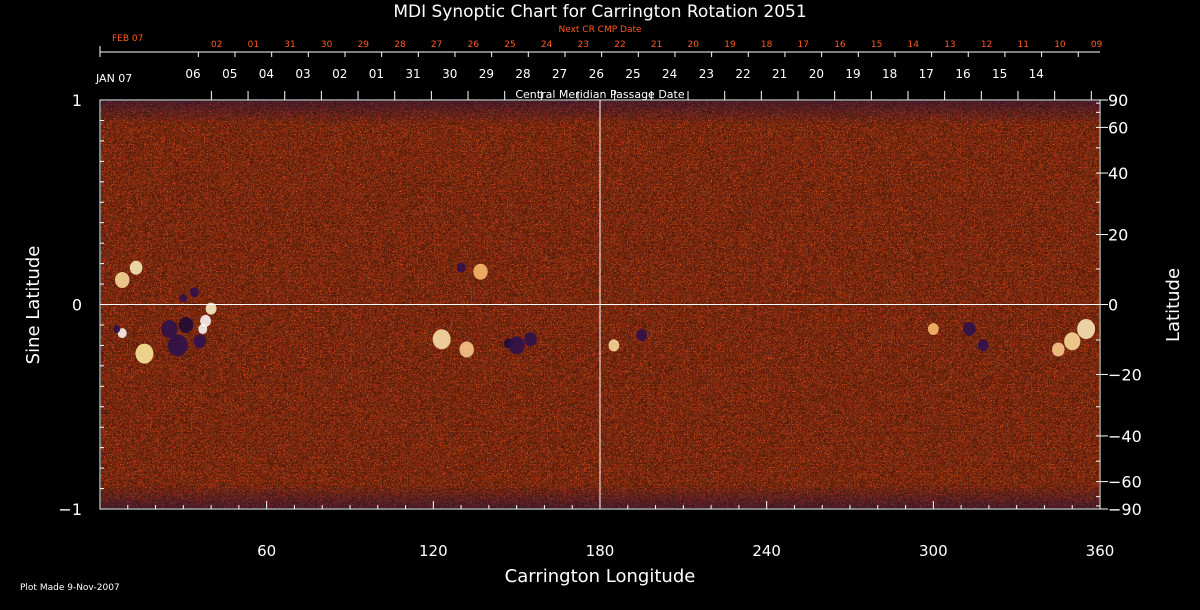 Image resolution: width=1200 pixels, height=610 pixels. I want to click on next-cr-date-label: 29, so click(364, 45).